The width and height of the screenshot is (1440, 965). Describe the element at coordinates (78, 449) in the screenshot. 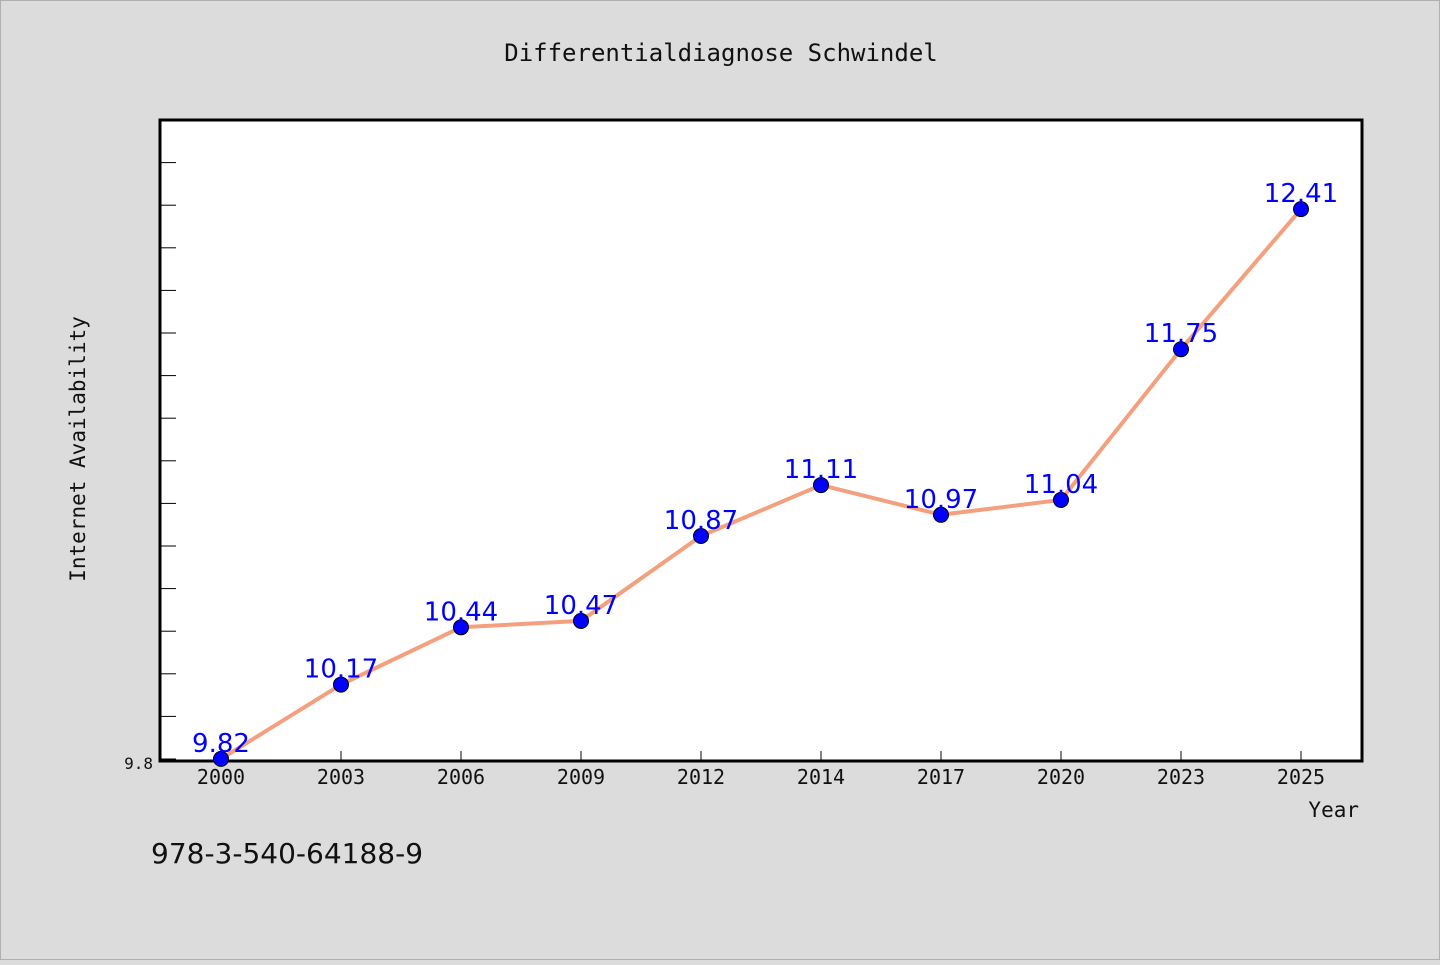

I see `y-axis-label: Internet Availability` at that location.